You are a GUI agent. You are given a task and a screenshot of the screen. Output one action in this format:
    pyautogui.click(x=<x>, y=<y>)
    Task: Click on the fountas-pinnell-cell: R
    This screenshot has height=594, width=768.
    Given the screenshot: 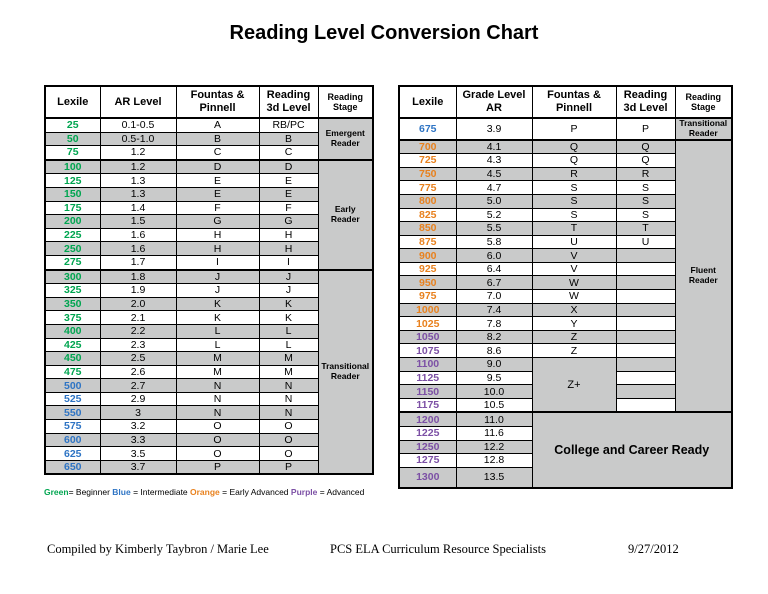 What is the action you would take?
    pyautogui.click(x=574, y=174)
    